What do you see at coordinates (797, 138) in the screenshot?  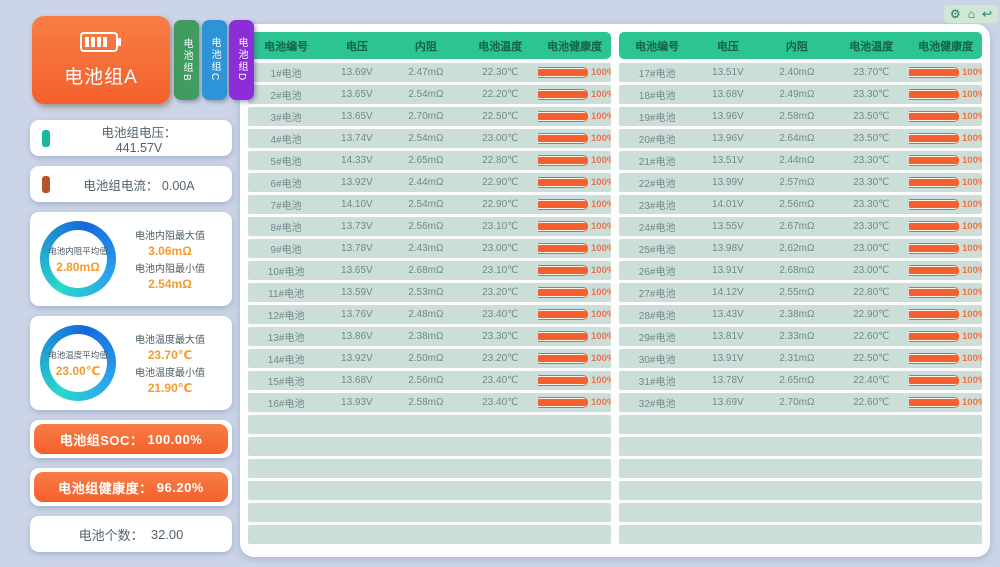 I see `cell-resistance: 2.64mΩ` at bounding box center [797, 138].